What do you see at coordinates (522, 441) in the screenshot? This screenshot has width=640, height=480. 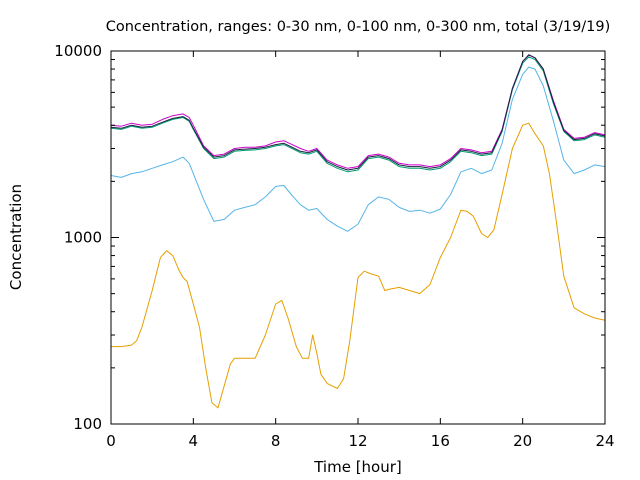 I see `x-tick-label: 20` at bounding box center [522, 441].